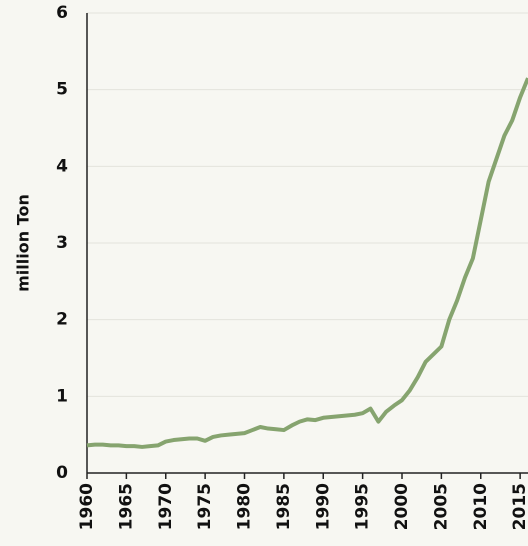 This screenshot has height=546, width=528. What do you see at coordinates (126, 506) in the screenshot?
I see `x-tick-label: 1965` at bounding box center [126, 506].